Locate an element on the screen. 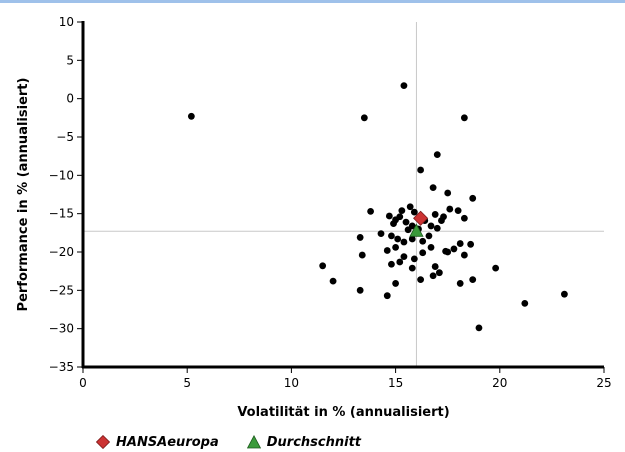  x-tick-label: 0 is located at coordinates (83, 383).